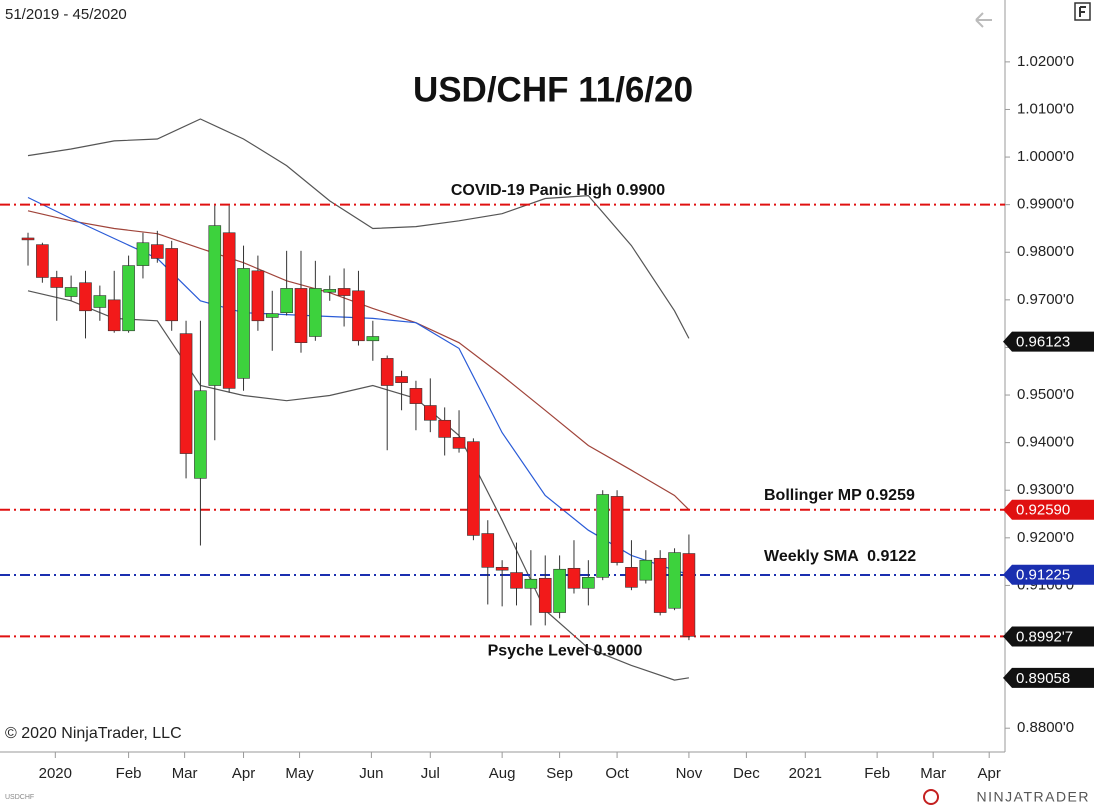 The width and height of the screenshot is (1094, 807). What do you see at coordinates (1045, 251) in the screenshot?
I see `y-tick-label: 0.9800'0` at bounding box center [1045, 251].